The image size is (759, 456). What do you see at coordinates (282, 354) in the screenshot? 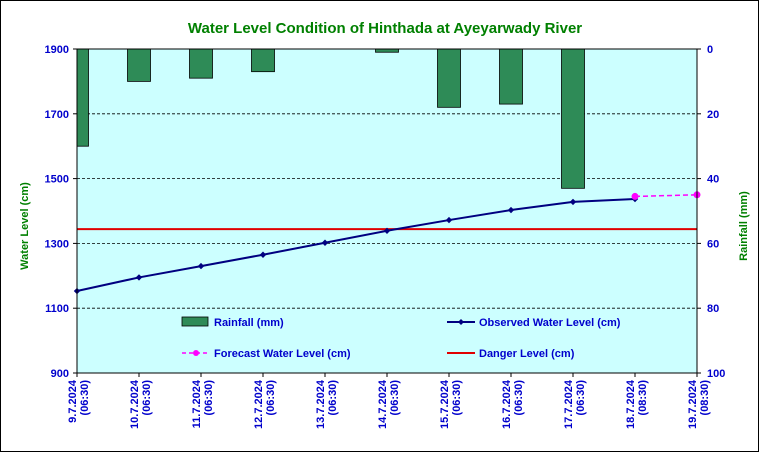
I see `legend-label: Forecast Water Level (cm)` at bounding box center [282, 354].